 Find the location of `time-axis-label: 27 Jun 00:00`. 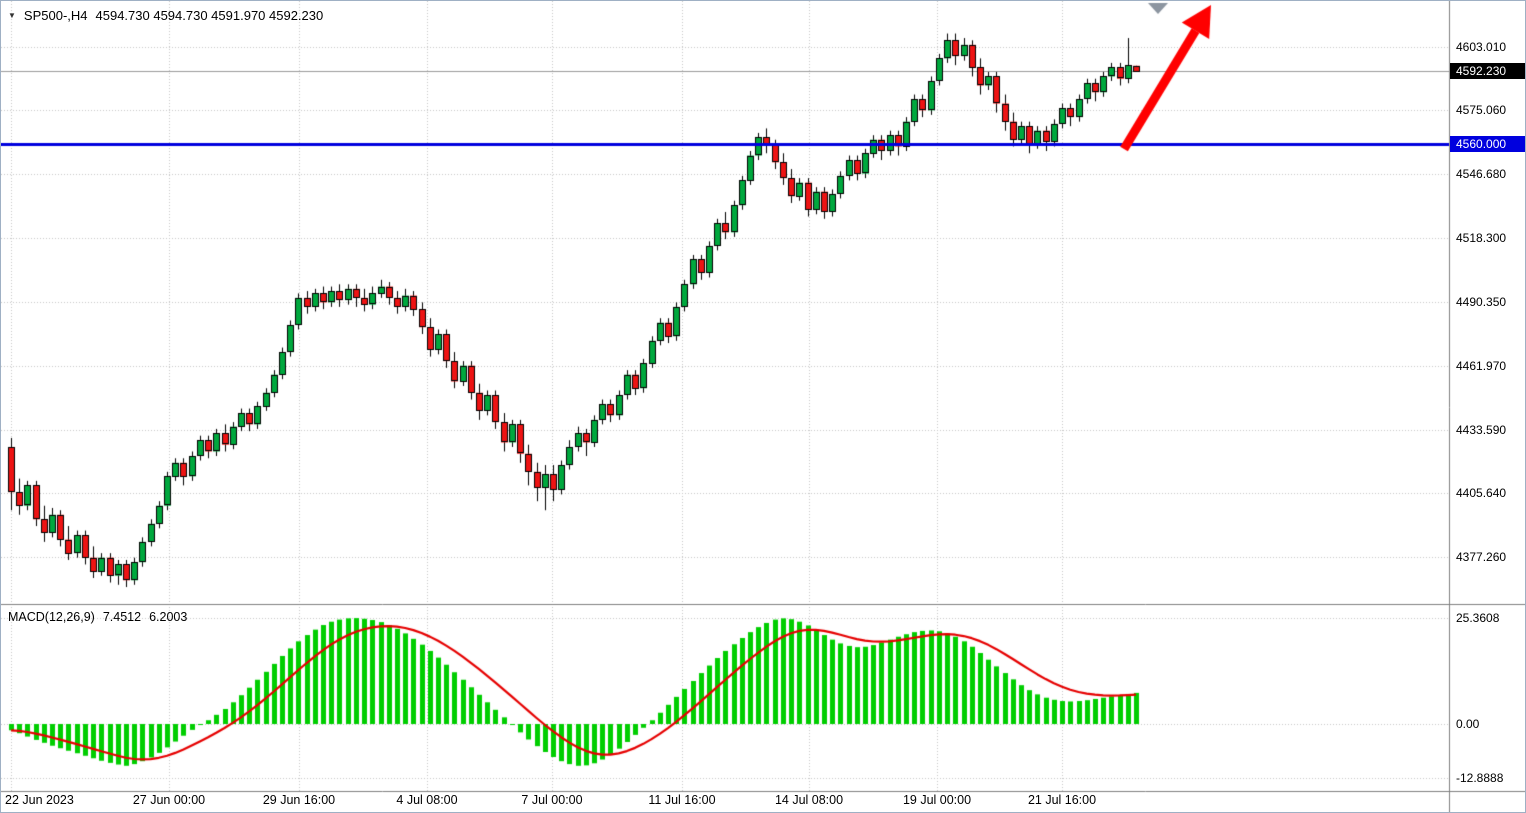

time-axis-label: 27 Jun 00:00 is located at coordinates (169, 800).